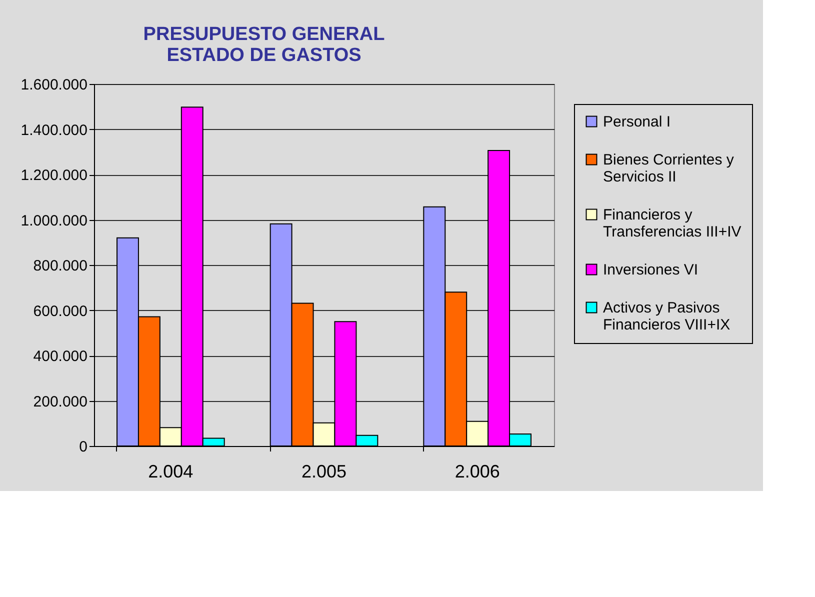 This screenshot has height=597, width=815. Describe the element at coordinates (477, 472) in the screenshot. I see `x-tick-label: 2.006` at that location.